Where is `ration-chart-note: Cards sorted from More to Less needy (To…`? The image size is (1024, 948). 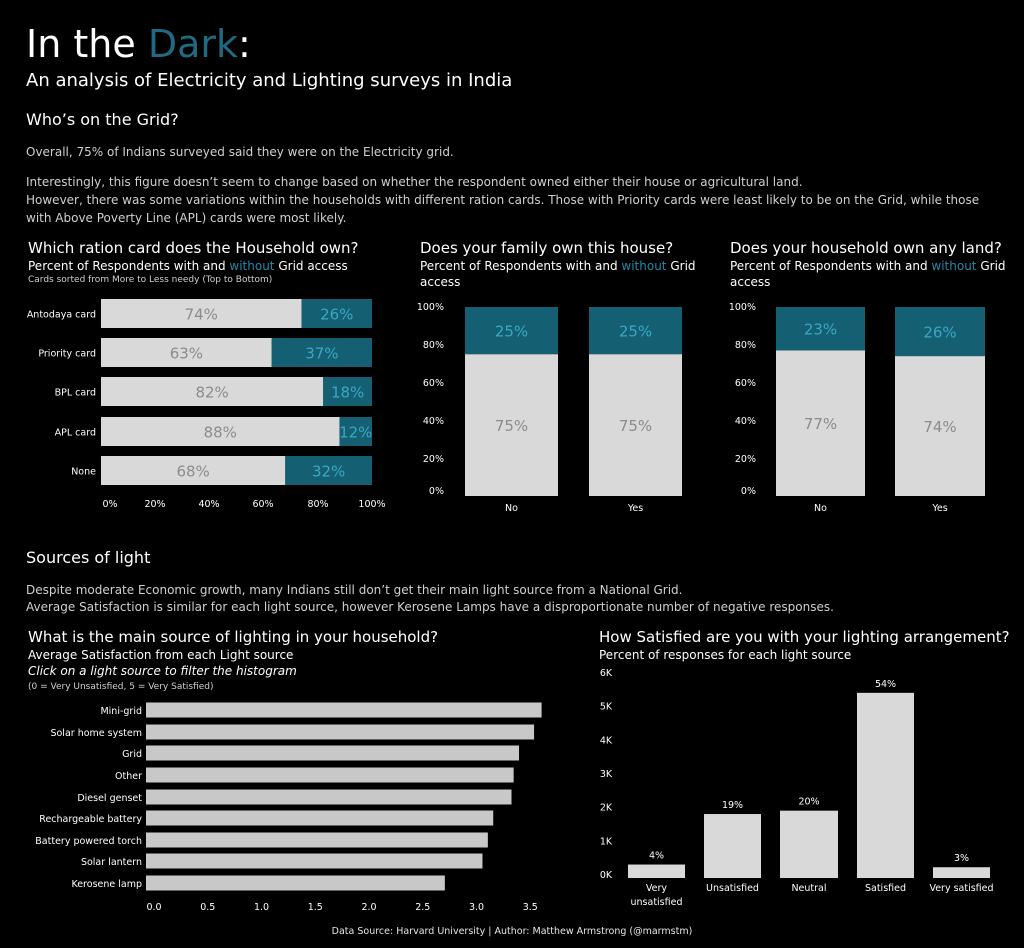
ration-chart-note: Cards sorted from More to Less needy (To… is located at coordinates (150, 280).